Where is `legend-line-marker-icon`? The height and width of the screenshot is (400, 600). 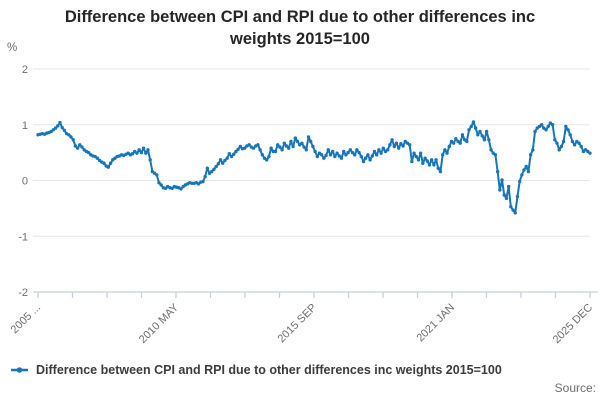
legend-line-marker-icon is located at coordinates (19, 370).